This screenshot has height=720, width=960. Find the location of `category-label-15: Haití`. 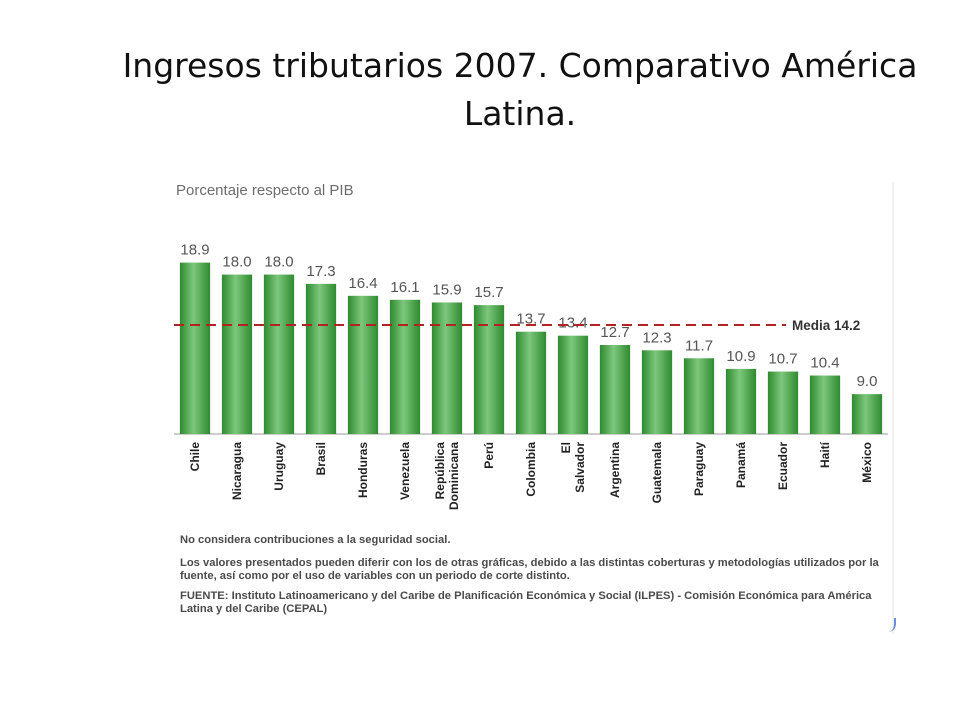

category-label-15: Haití is located at coordinates (825, 454).